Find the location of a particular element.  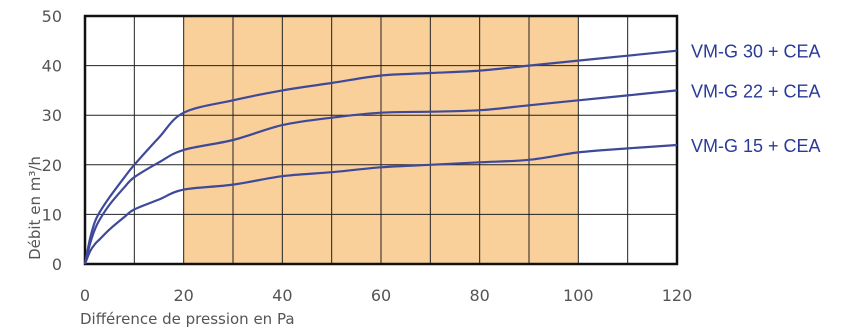

y-tick-label: 20 is located at coordinates (52, 165).